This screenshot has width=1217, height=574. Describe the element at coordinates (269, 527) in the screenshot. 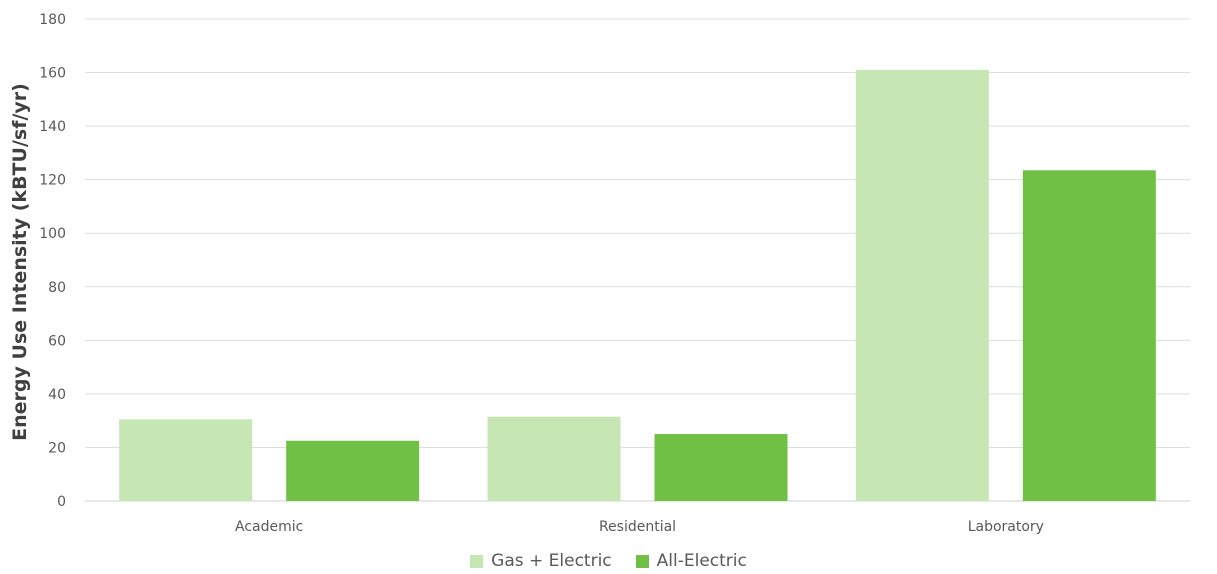

I see `x-tick-label-academic: Academic` at that location.